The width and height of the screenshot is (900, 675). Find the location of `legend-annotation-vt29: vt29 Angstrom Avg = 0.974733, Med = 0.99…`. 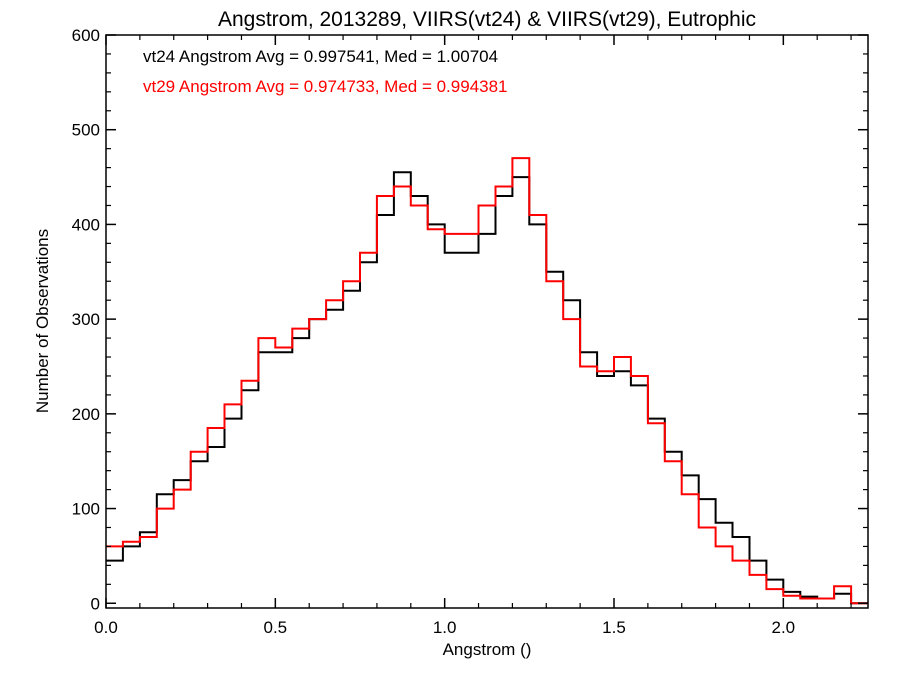

legend-annotation-vt29: vt29 Angstrom Avg = 0.974733, Med = 0.99… is located at coordinates (325, 86).